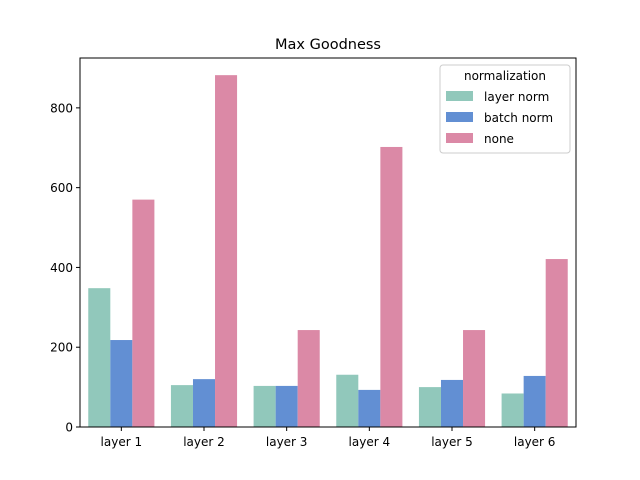 The height and width of the screenshot is (480, 640). What do you see at coordinates (535, 442) in the screenshot?
I see `x-tick-label: layer 6` at bounding box center [535, 442].